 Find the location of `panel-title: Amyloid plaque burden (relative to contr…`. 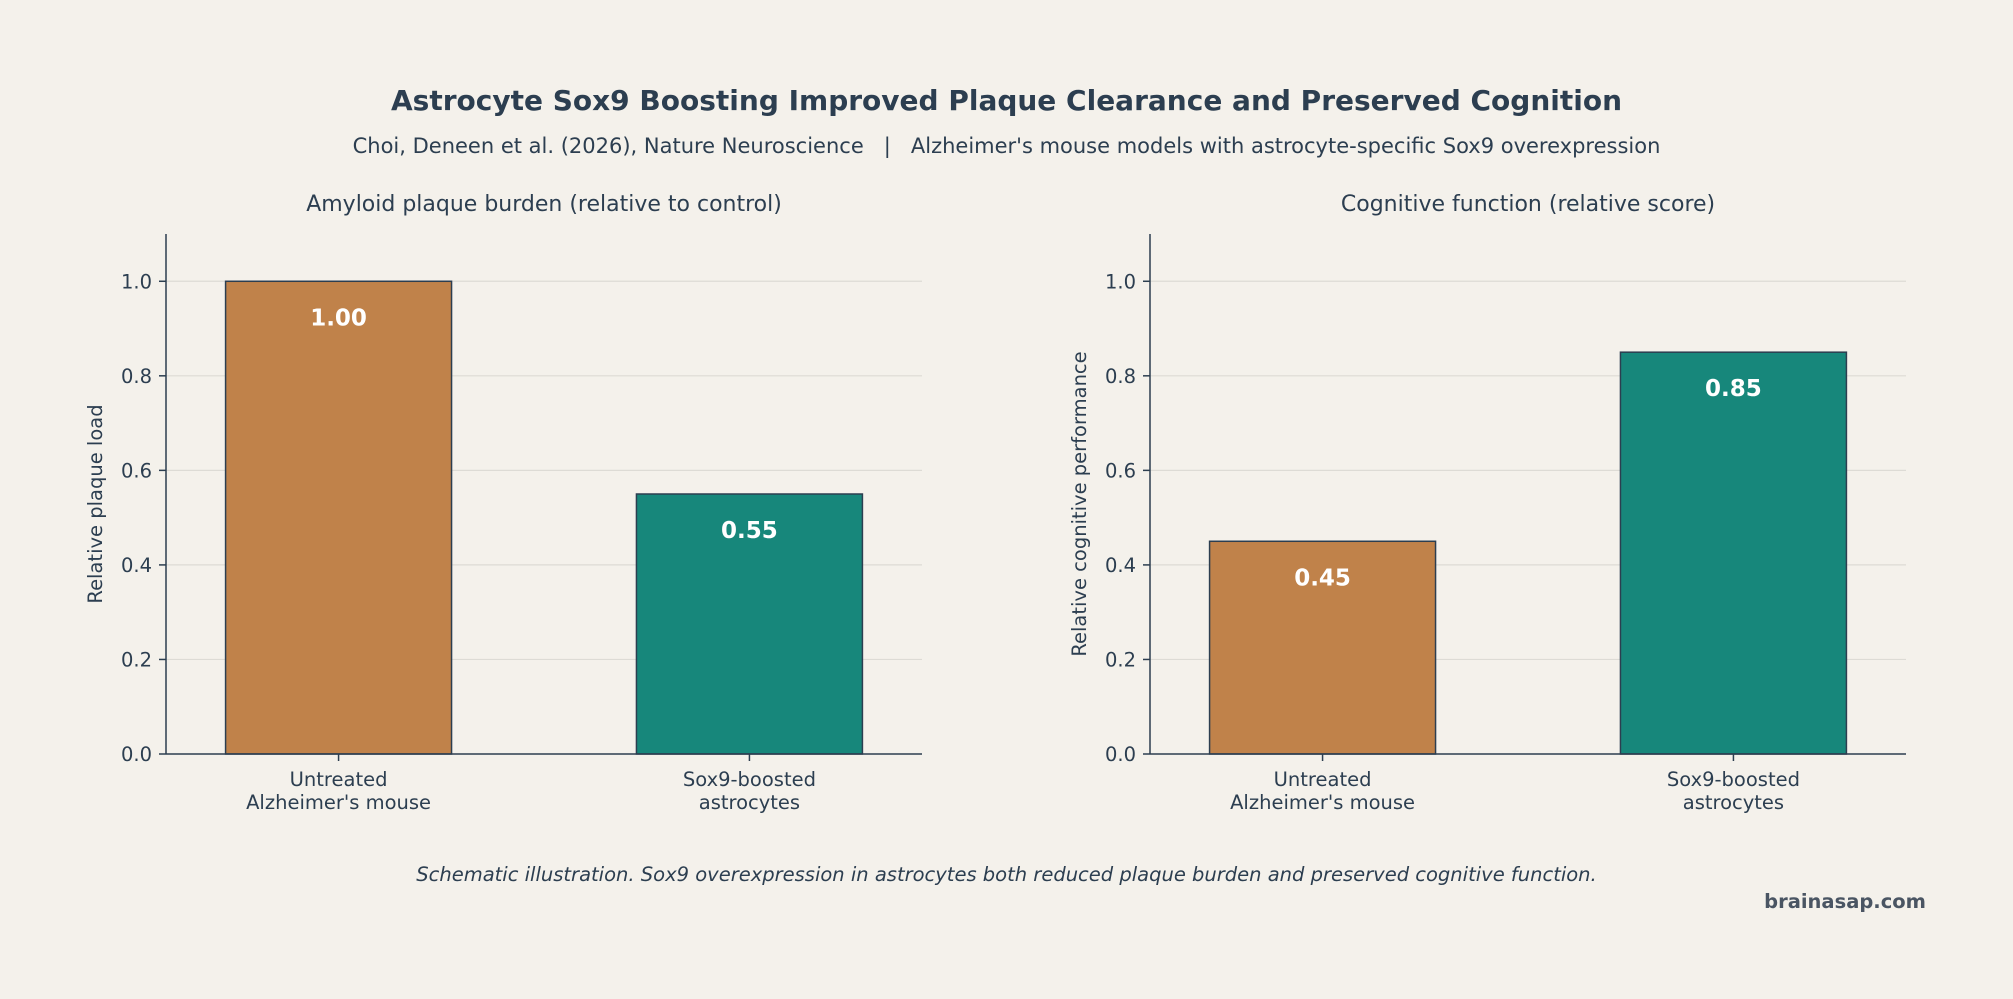

panel-title: Amyloid plaque burden (relative to contr… is located at coordinates (544, 204).